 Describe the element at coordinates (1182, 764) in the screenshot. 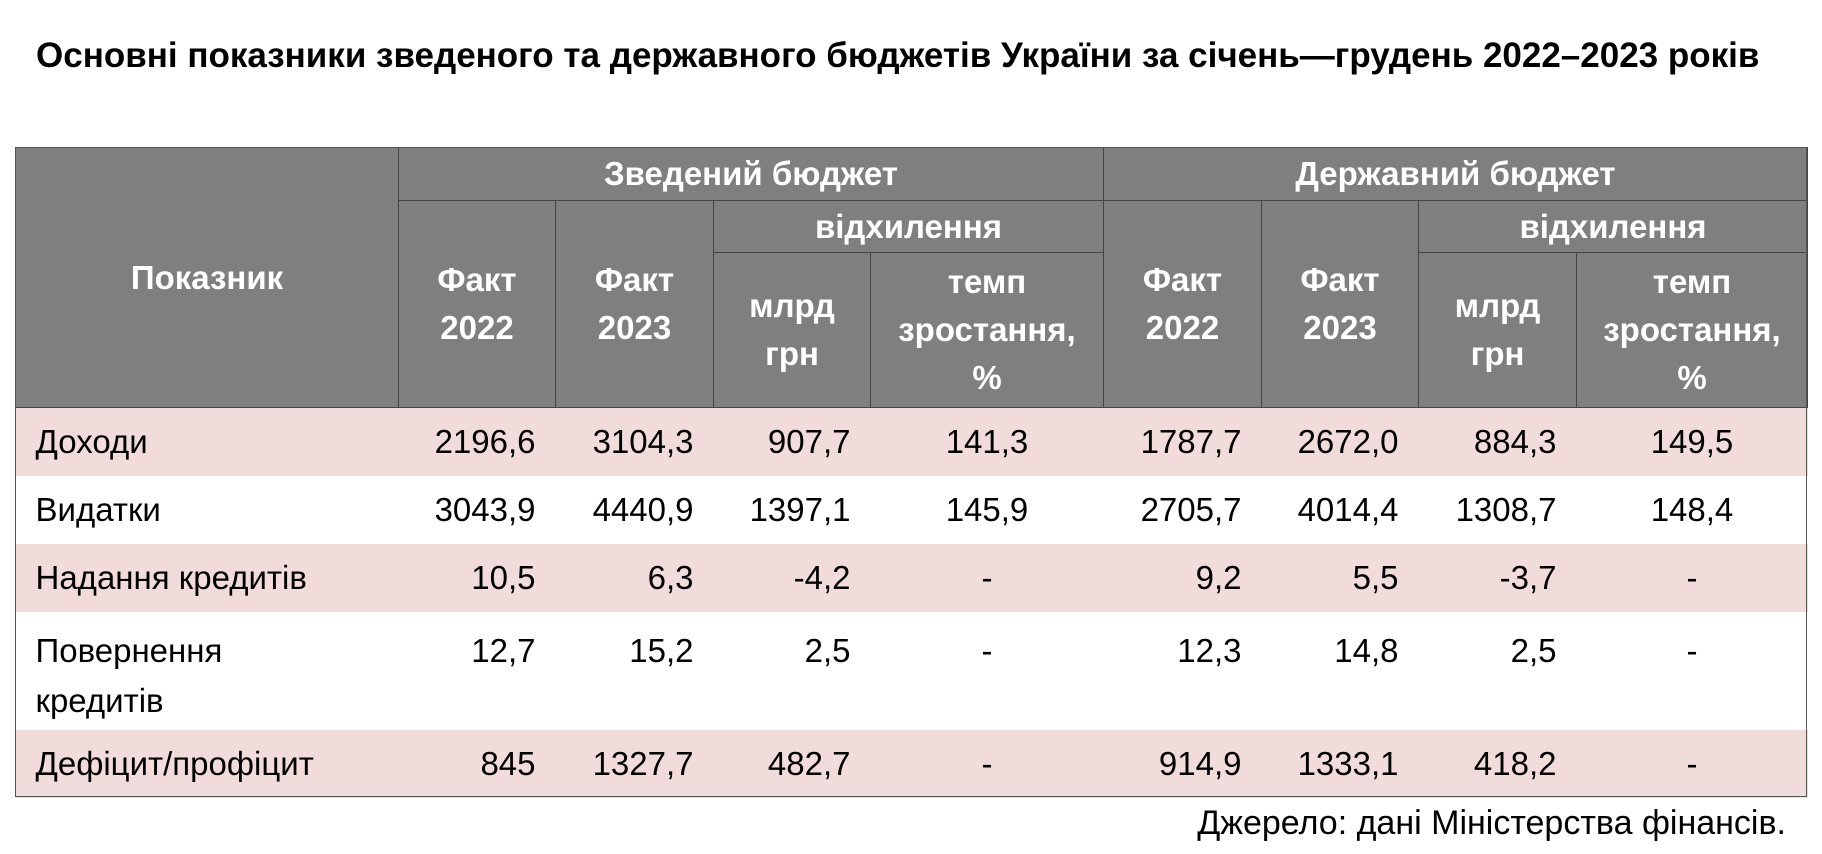

I see `cell-state-2022: 914,9` at that location.